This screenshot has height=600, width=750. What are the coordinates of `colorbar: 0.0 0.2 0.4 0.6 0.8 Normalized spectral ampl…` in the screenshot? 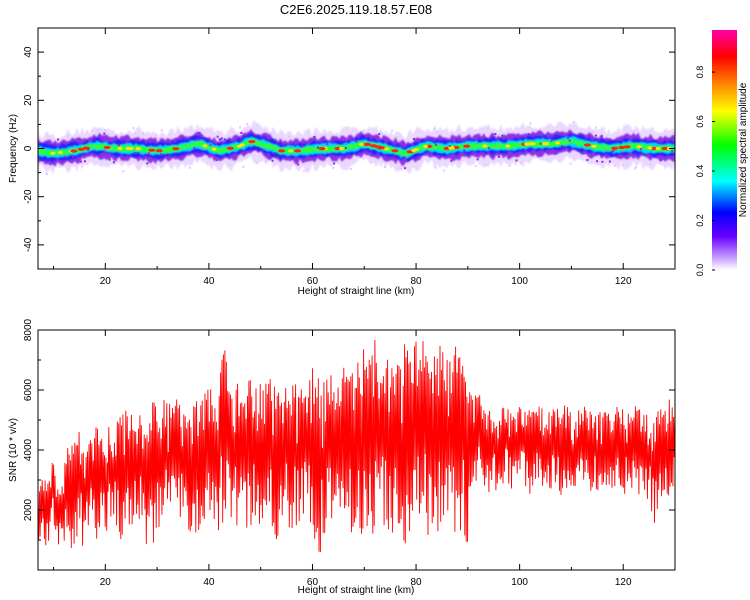 It's located at (722, 153).